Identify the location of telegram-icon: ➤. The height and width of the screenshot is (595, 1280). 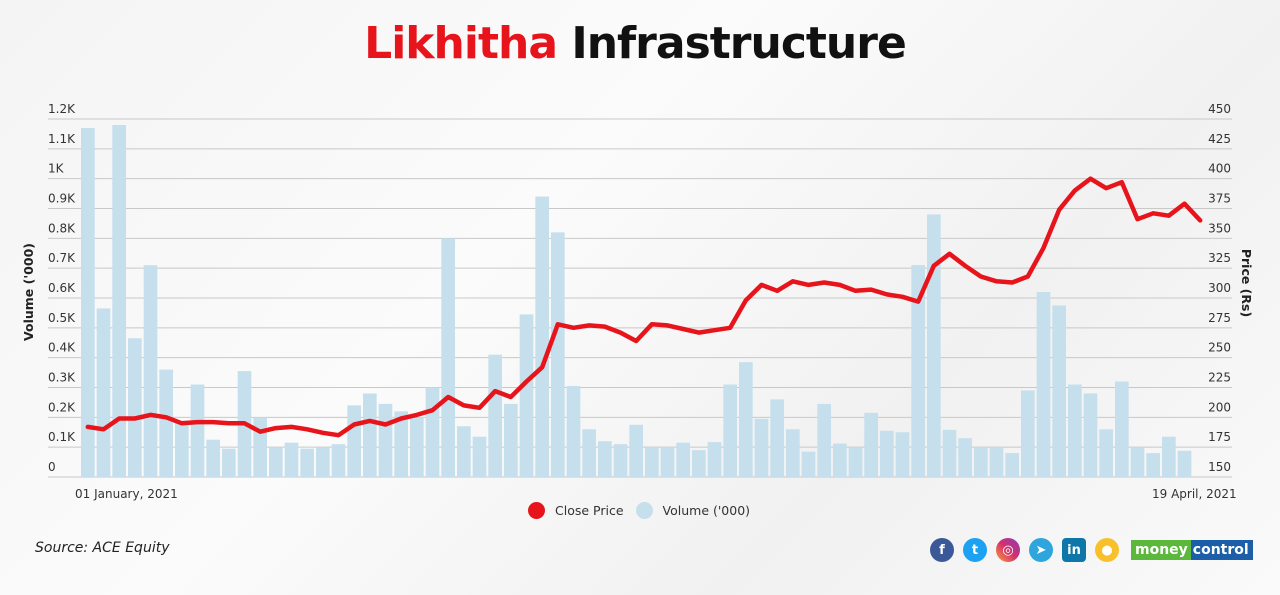
(1041, 550).